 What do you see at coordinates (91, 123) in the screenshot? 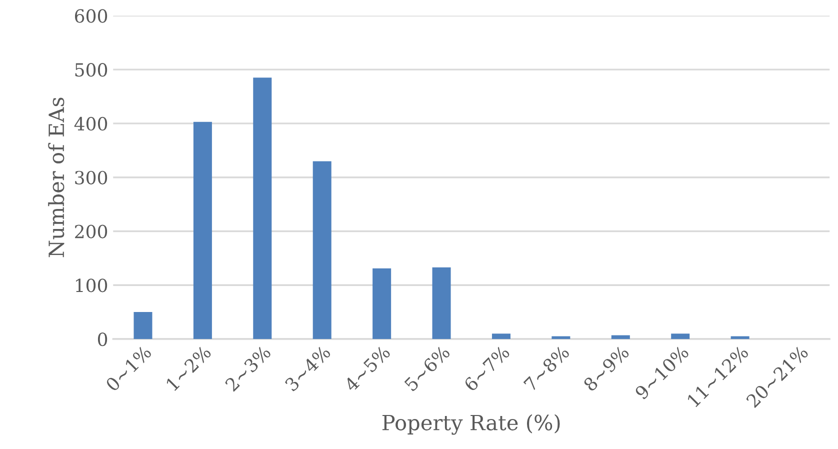
I see `y-tick-label: 400` at bounding box center [91, 123].